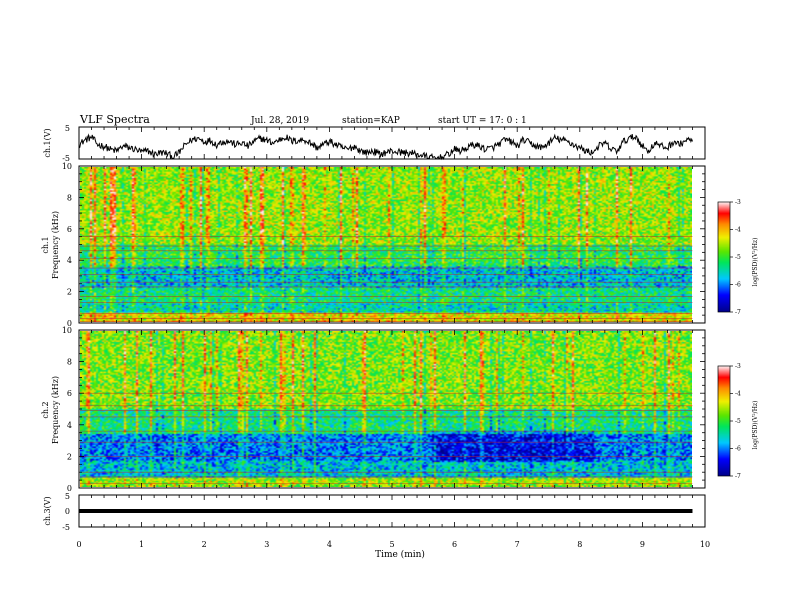  What do you see at coordinates (67, 128) in the screenshot?
I see `ch1-ytick-top: 5` at bounding box center [67, 128].